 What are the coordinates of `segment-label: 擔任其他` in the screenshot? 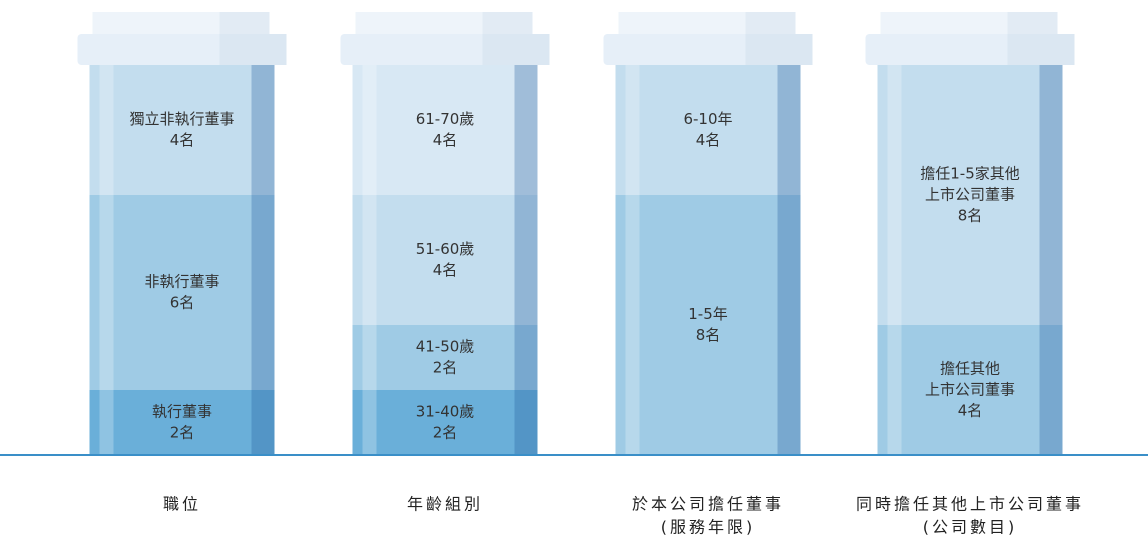 It's located at (970, 369).